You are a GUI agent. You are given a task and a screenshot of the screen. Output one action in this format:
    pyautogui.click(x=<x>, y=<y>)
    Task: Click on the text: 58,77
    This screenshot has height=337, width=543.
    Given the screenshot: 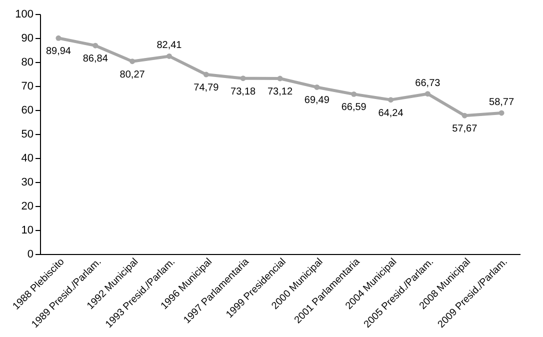 What is the action you would take?
    pyautogui.click(x=501, y=102)
    